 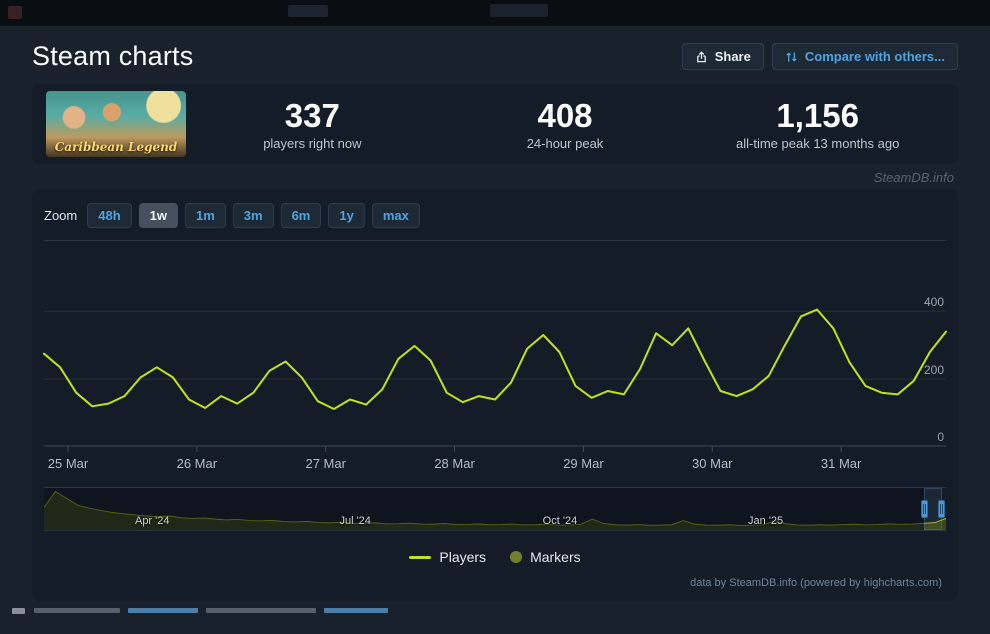 I want to click on zoom-ranges: 48h 1w 1m 3m 6m 1y max, so click(x=253, y=215).